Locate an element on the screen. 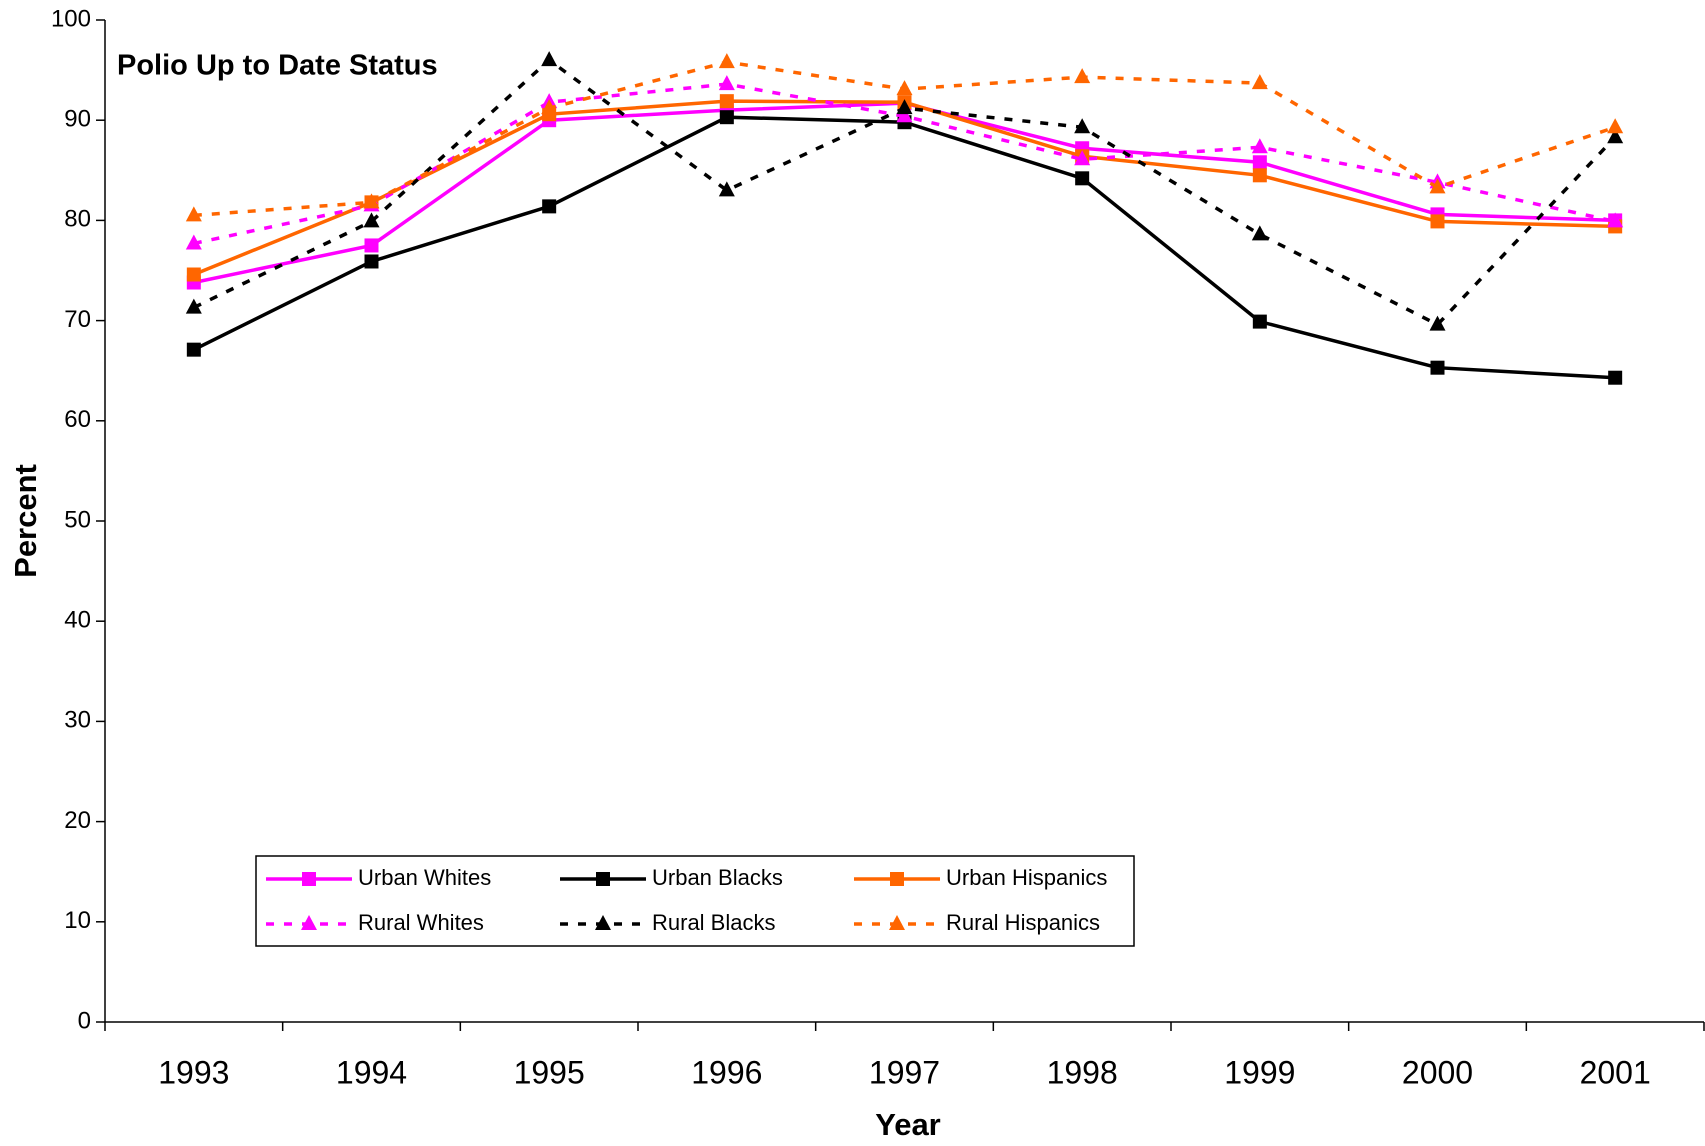 This screenshot has width=1705, height=1146. x-tick-label: 1993 is located at coordinates (193, 1072).